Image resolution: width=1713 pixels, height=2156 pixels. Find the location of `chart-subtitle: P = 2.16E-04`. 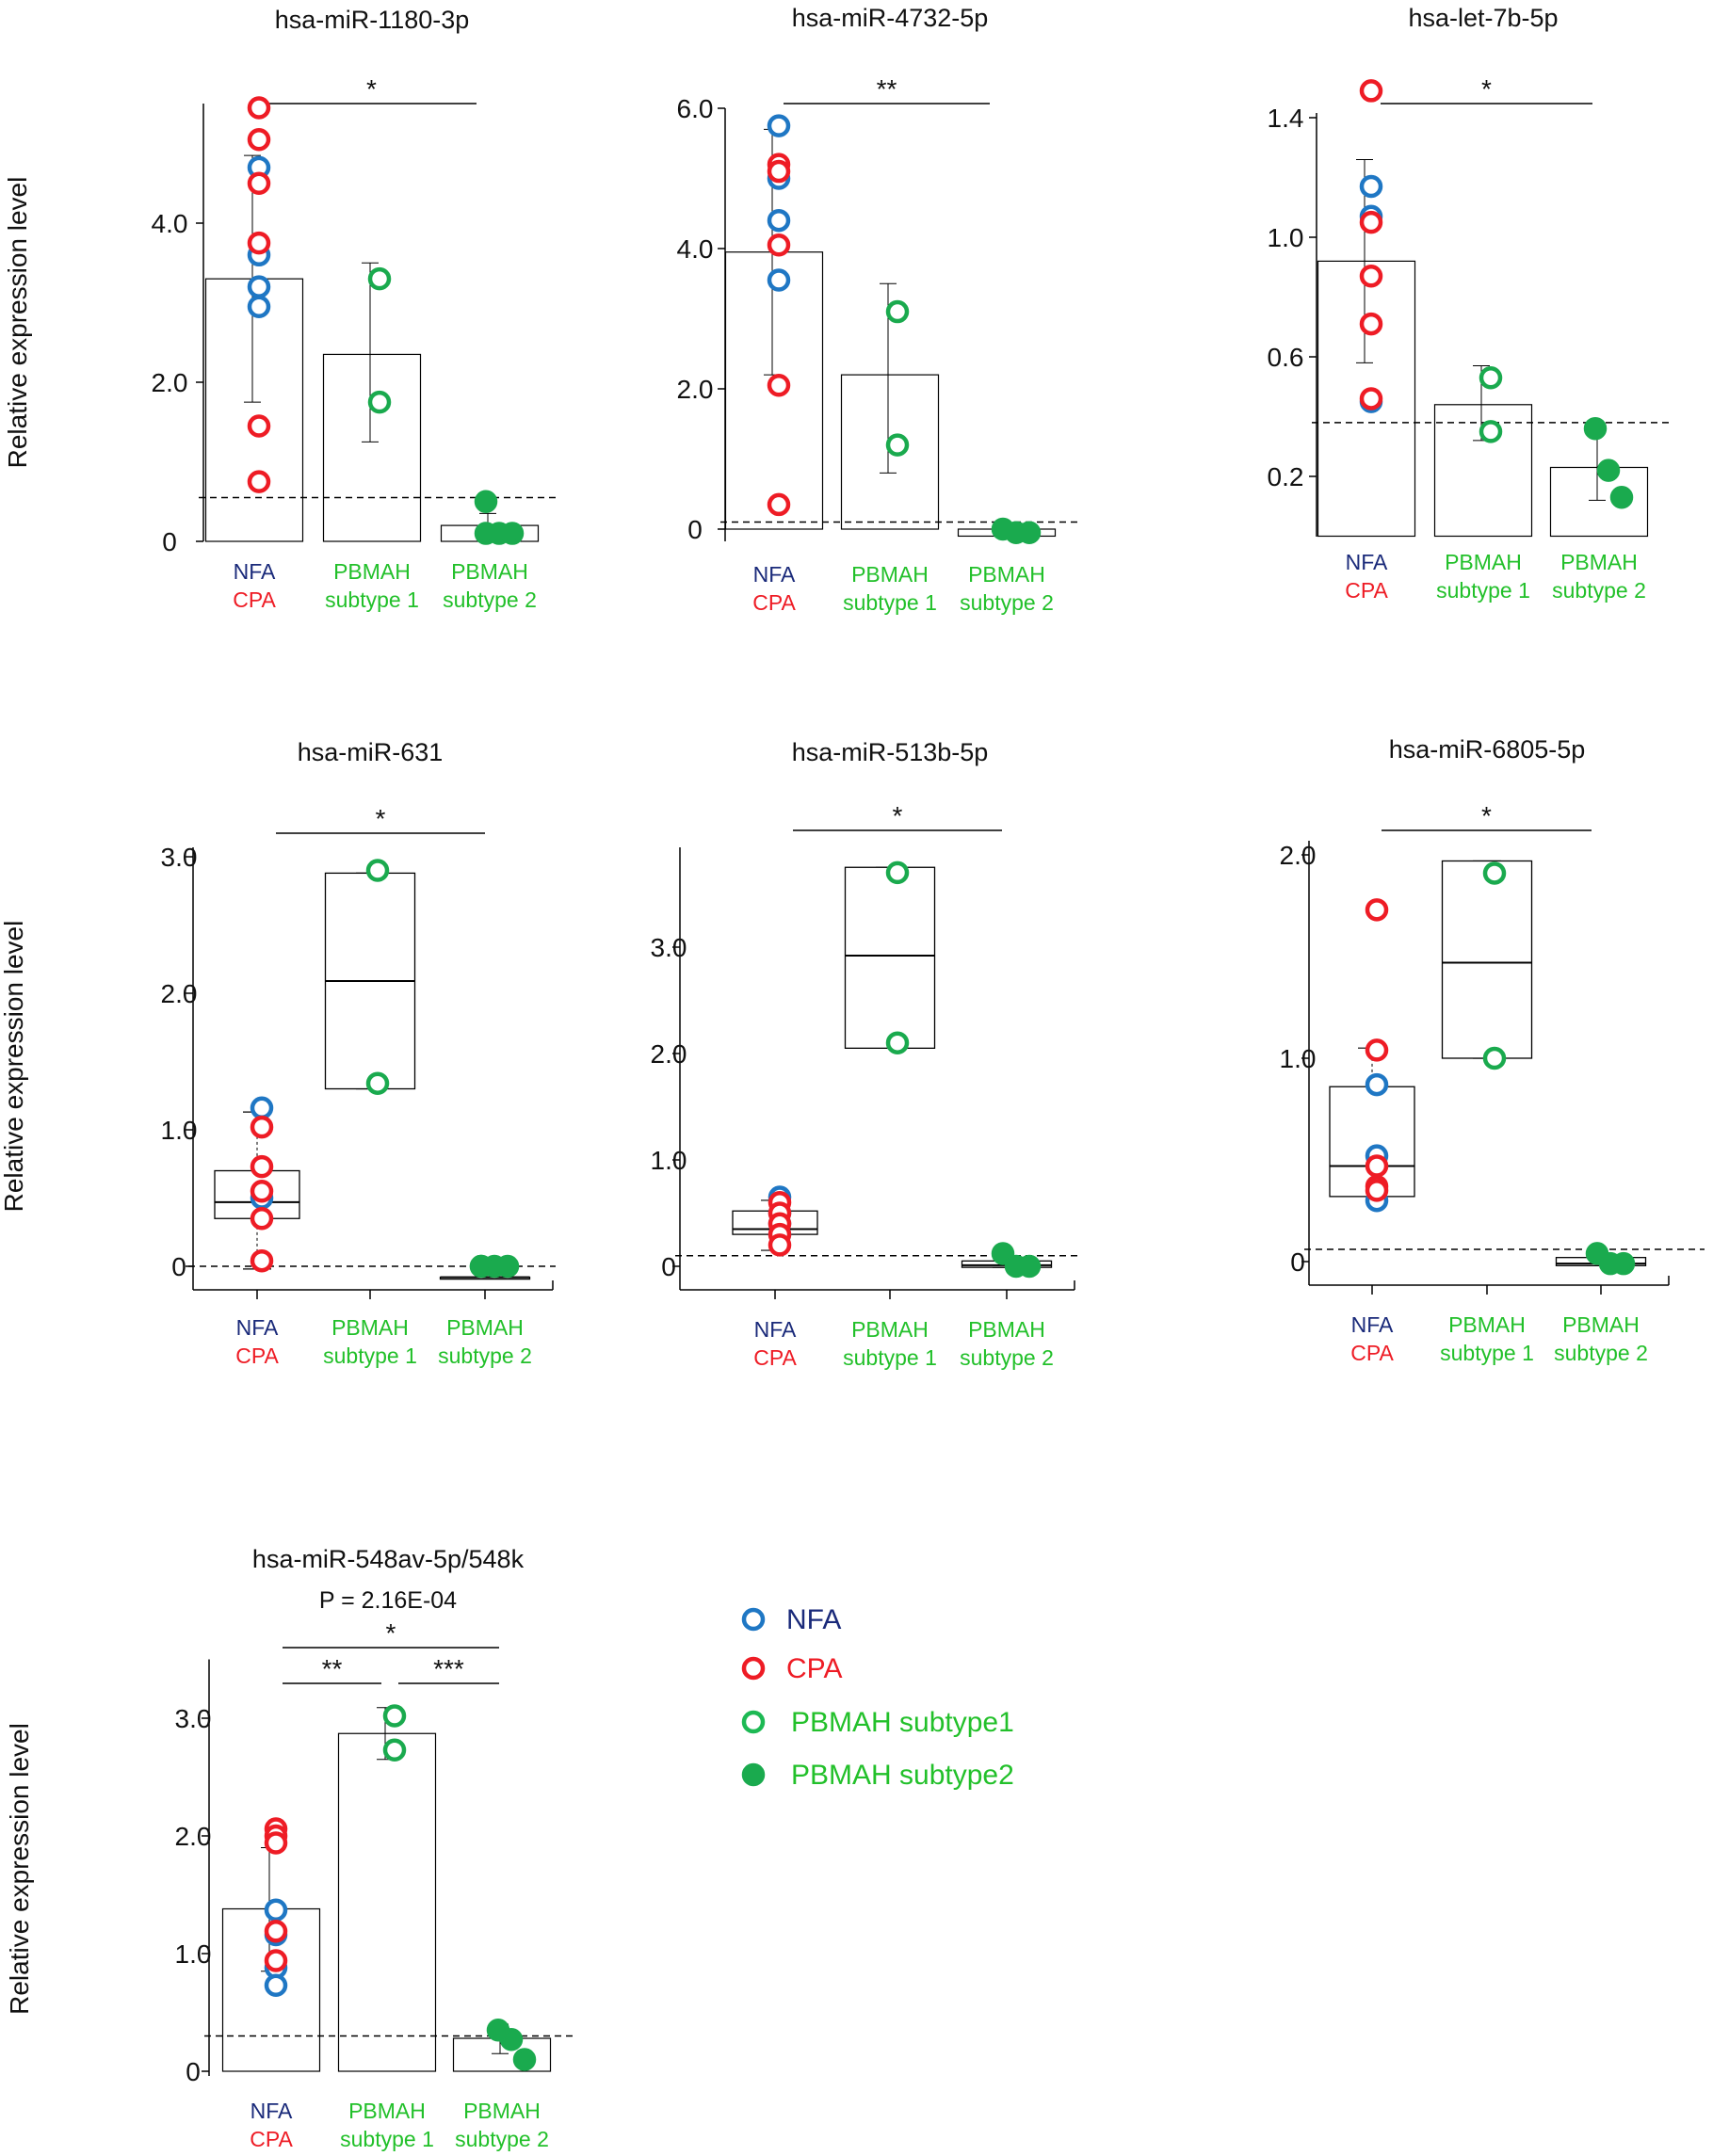

chart-subtitle: P = 2.16E-04 is located at coordinates (388, 1600).